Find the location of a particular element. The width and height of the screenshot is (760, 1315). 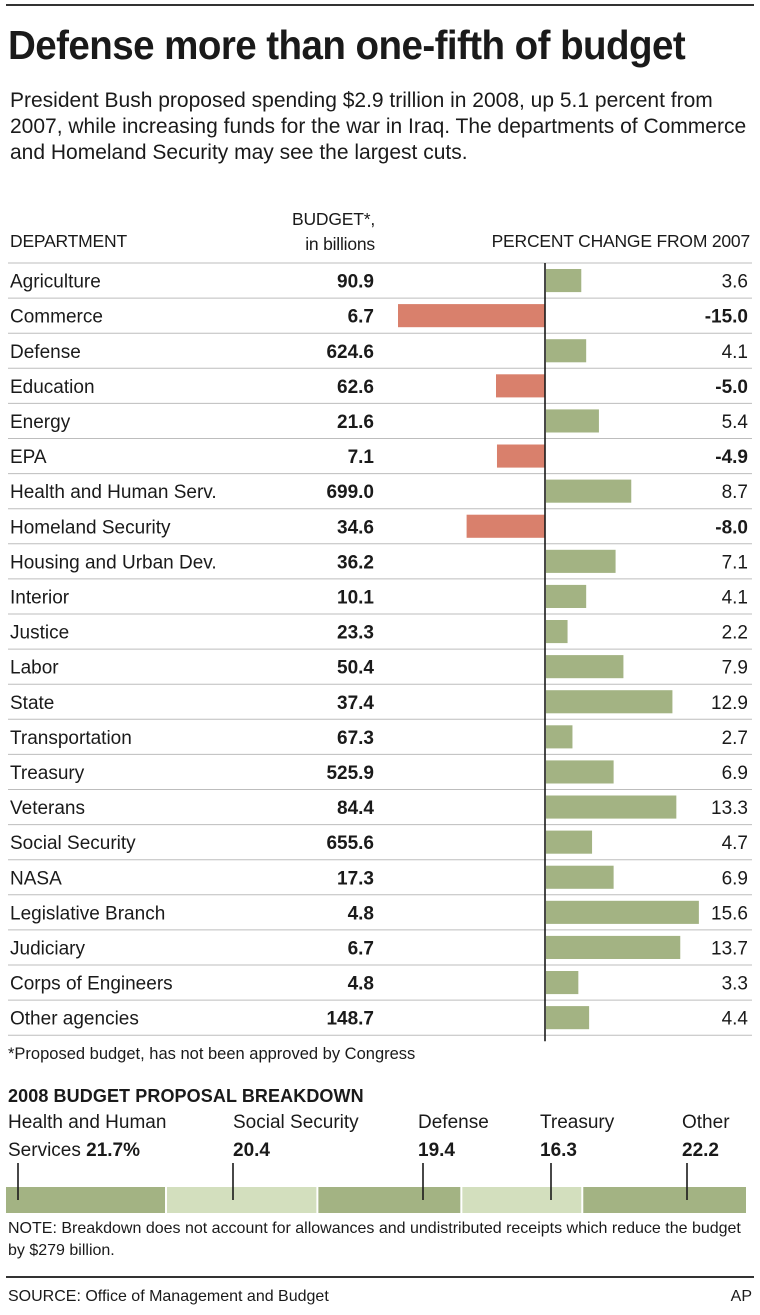

breakdown-value: 19.4 is located at coordinates (436, 1150).